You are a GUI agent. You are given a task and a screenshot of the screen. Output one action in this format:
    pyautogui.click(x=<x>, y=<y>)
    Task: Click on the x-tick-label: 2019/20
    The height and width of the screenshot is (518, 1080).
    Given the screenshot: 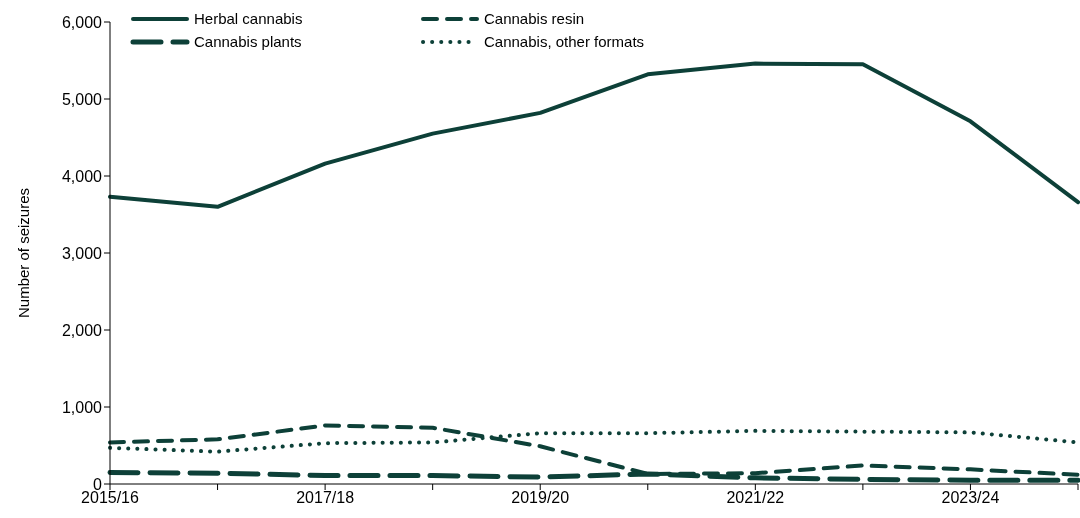 What is the action you would take?
    pyautogui.click(x=540, y=498)
    